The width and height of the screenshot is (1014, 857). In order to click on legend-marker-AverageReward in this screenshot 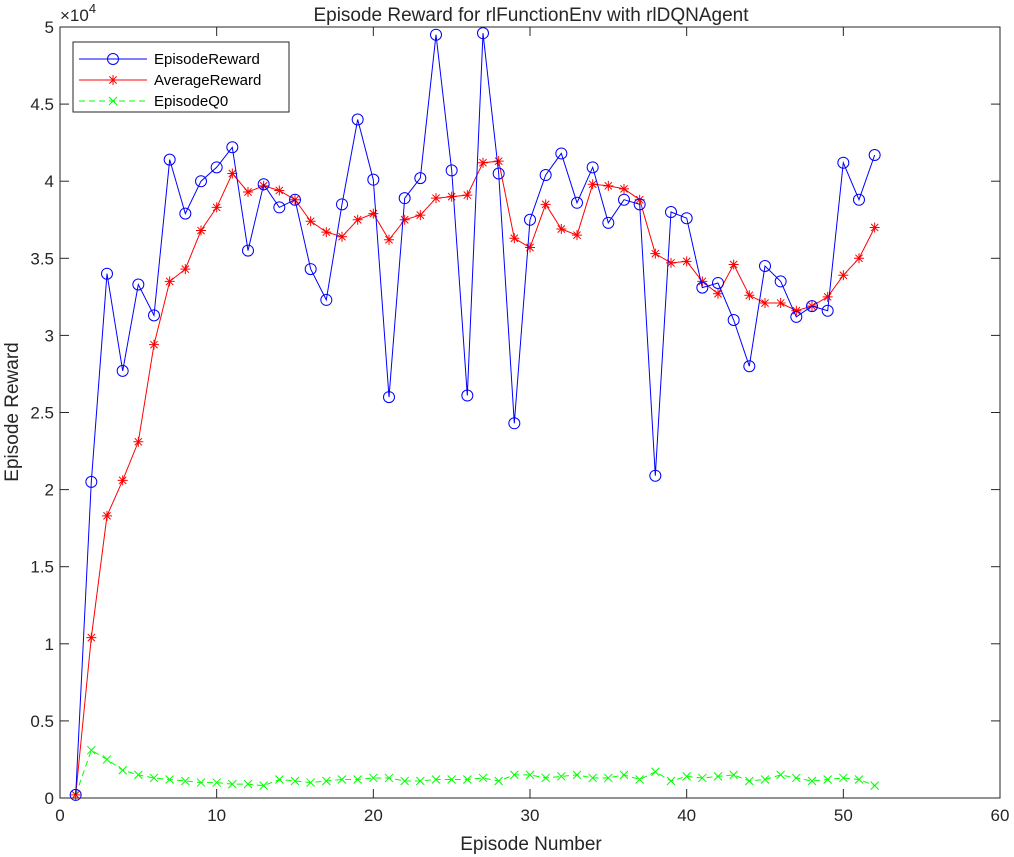, I will do `click(113, 80)`.